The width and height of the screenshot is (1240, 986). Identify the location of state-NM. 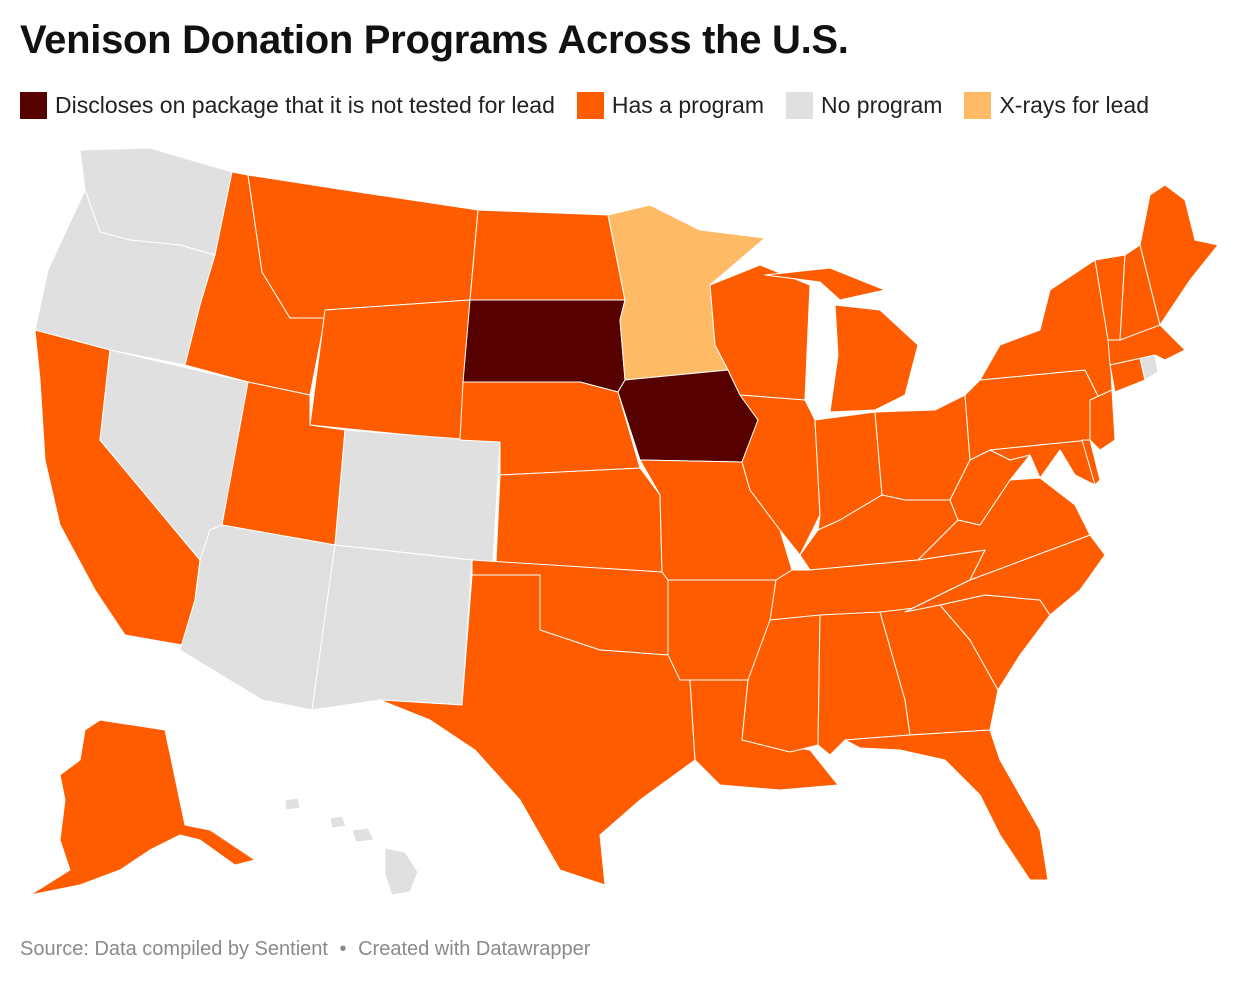
(392, 627).